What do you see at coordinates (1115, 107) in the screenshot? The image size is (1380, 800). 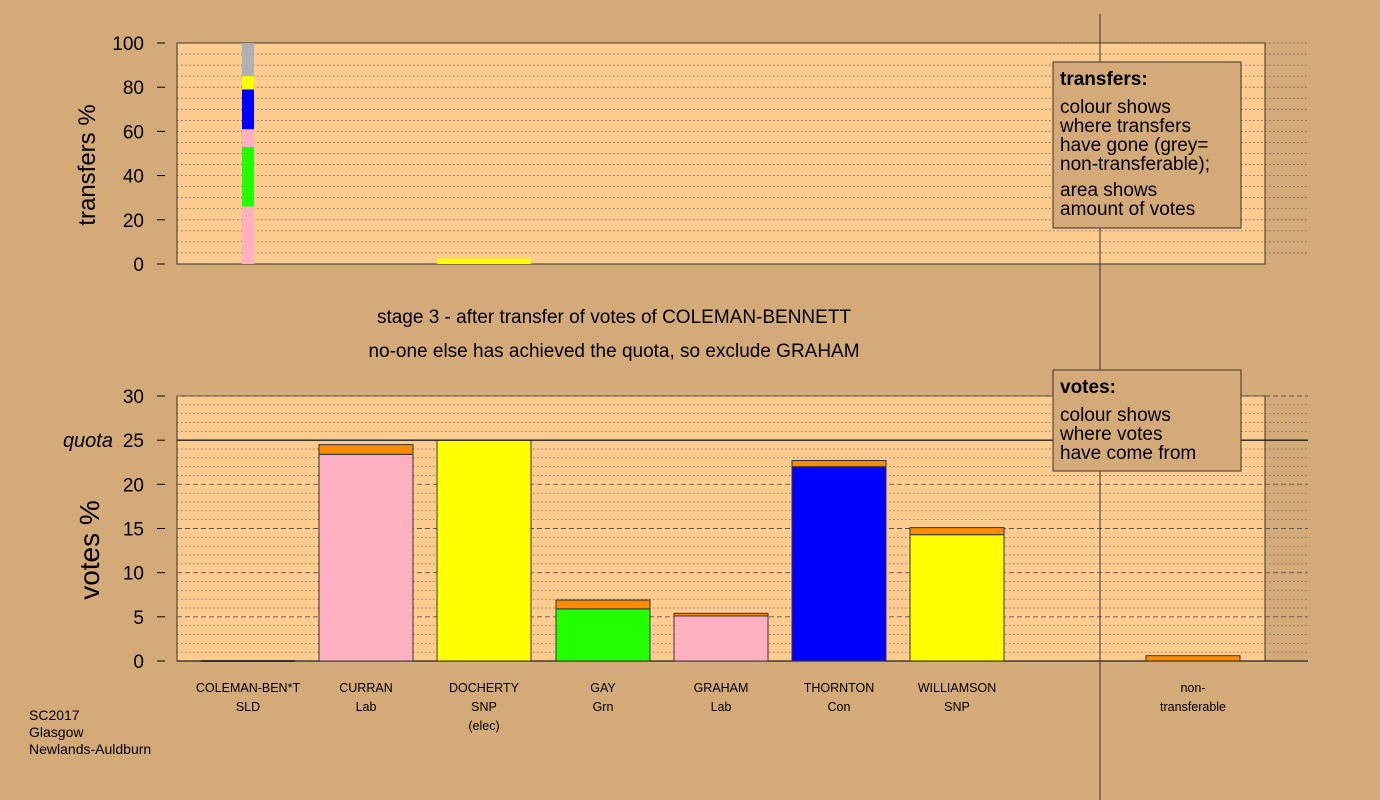 I see `transfers-legend-line: colour shows` at bounding box center [1115, 107].